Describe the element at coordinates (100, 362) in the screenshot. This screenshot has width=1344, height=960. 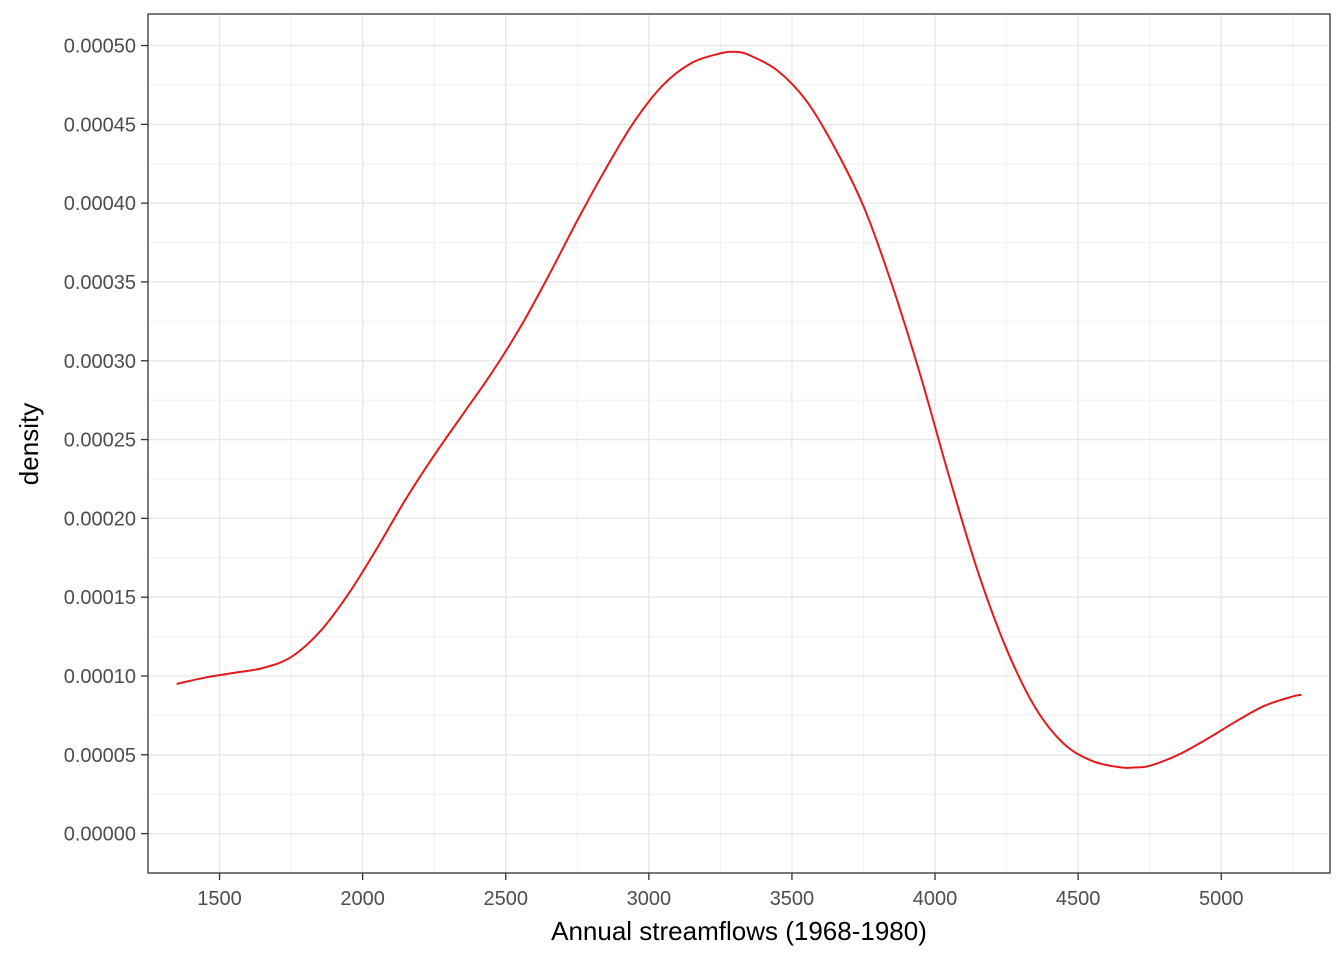
I see `y-tick-label: 0.00030` at that location.